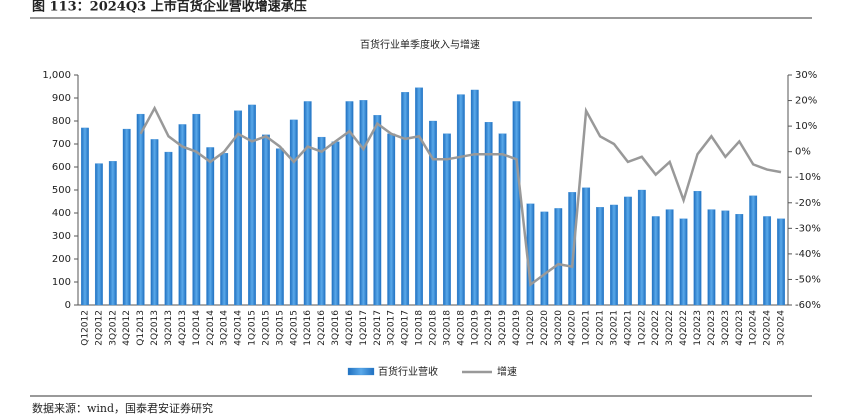  What do you see at coordinates (517, 328) in the screenshot?
I see `x-tick-label: 4Q2019` at bounding box center [517, 328].